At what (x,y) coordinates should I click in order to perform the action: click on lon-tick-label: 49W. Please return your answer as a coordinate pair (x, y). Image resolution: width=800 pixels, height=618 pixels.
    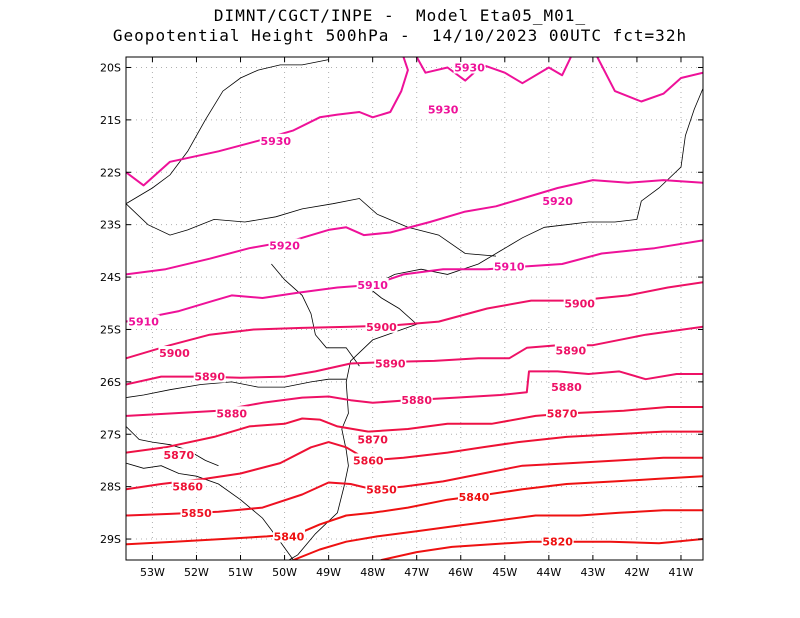
    Looking at the image, I should click on (328, 572).